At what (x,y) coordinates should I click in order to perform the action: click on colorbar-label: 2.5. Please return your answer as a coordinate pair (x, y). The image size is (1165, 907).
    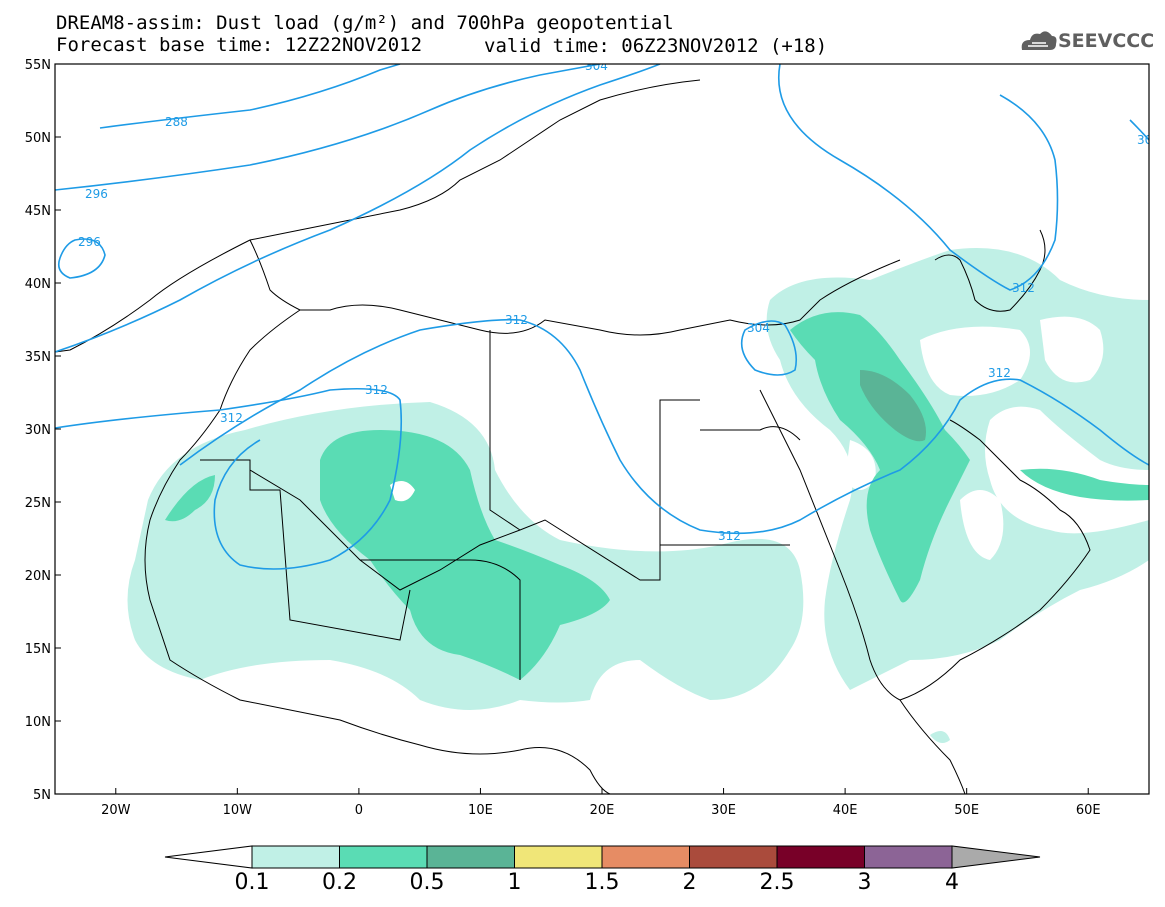
    Looking at the image, I should click on (777, 882).